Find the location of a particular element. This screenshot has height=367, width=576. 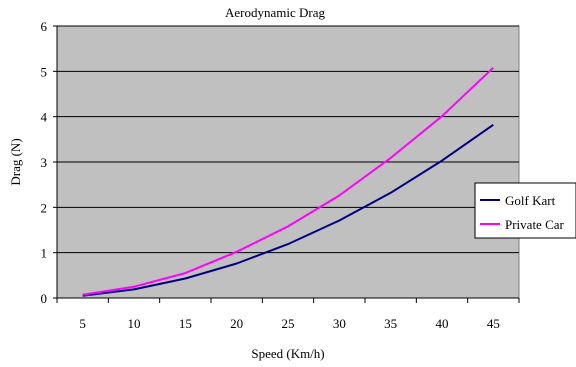

x-tick-labels: 5 10 15 20 25 30 35 40 45 is located at coordinates (289, 323).